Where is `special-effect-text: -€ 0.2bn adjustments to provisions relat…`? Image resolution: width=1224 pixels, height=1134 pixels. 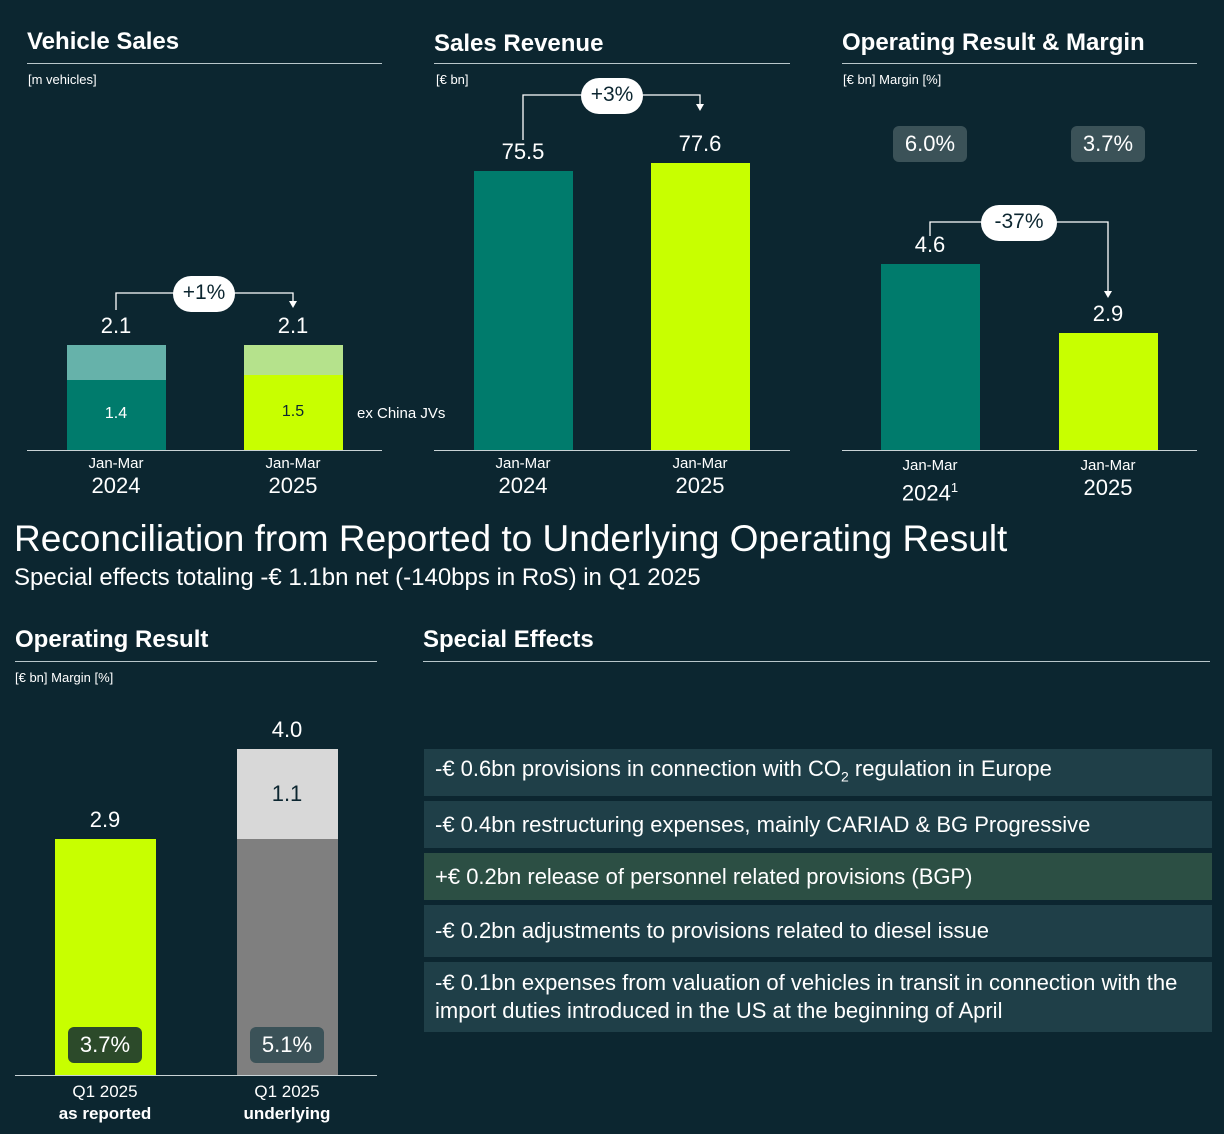 special-effect-text: -€ 0.2bn adjustments to provisions relat… is located at coordinates (712, 930).